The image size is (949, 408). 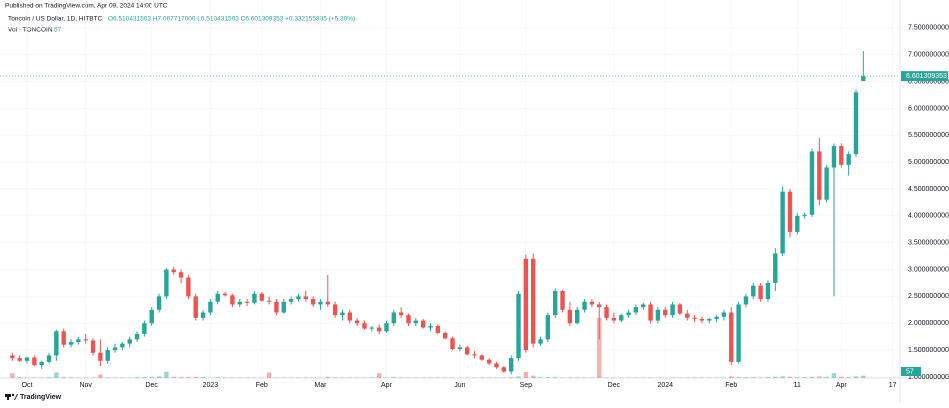 What do you see at coordinates (262, 385) in the screenshot?
I see `x-tick-label: Feb` at bounding box center [262, 385].